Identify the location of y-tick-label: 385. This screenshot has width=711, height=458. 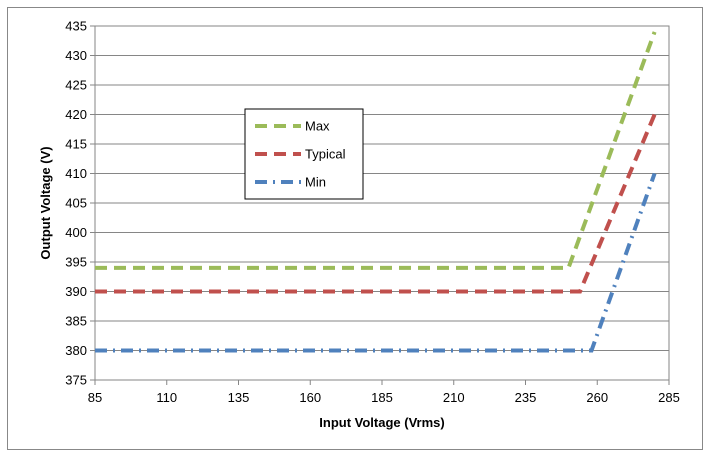
(76, 321).